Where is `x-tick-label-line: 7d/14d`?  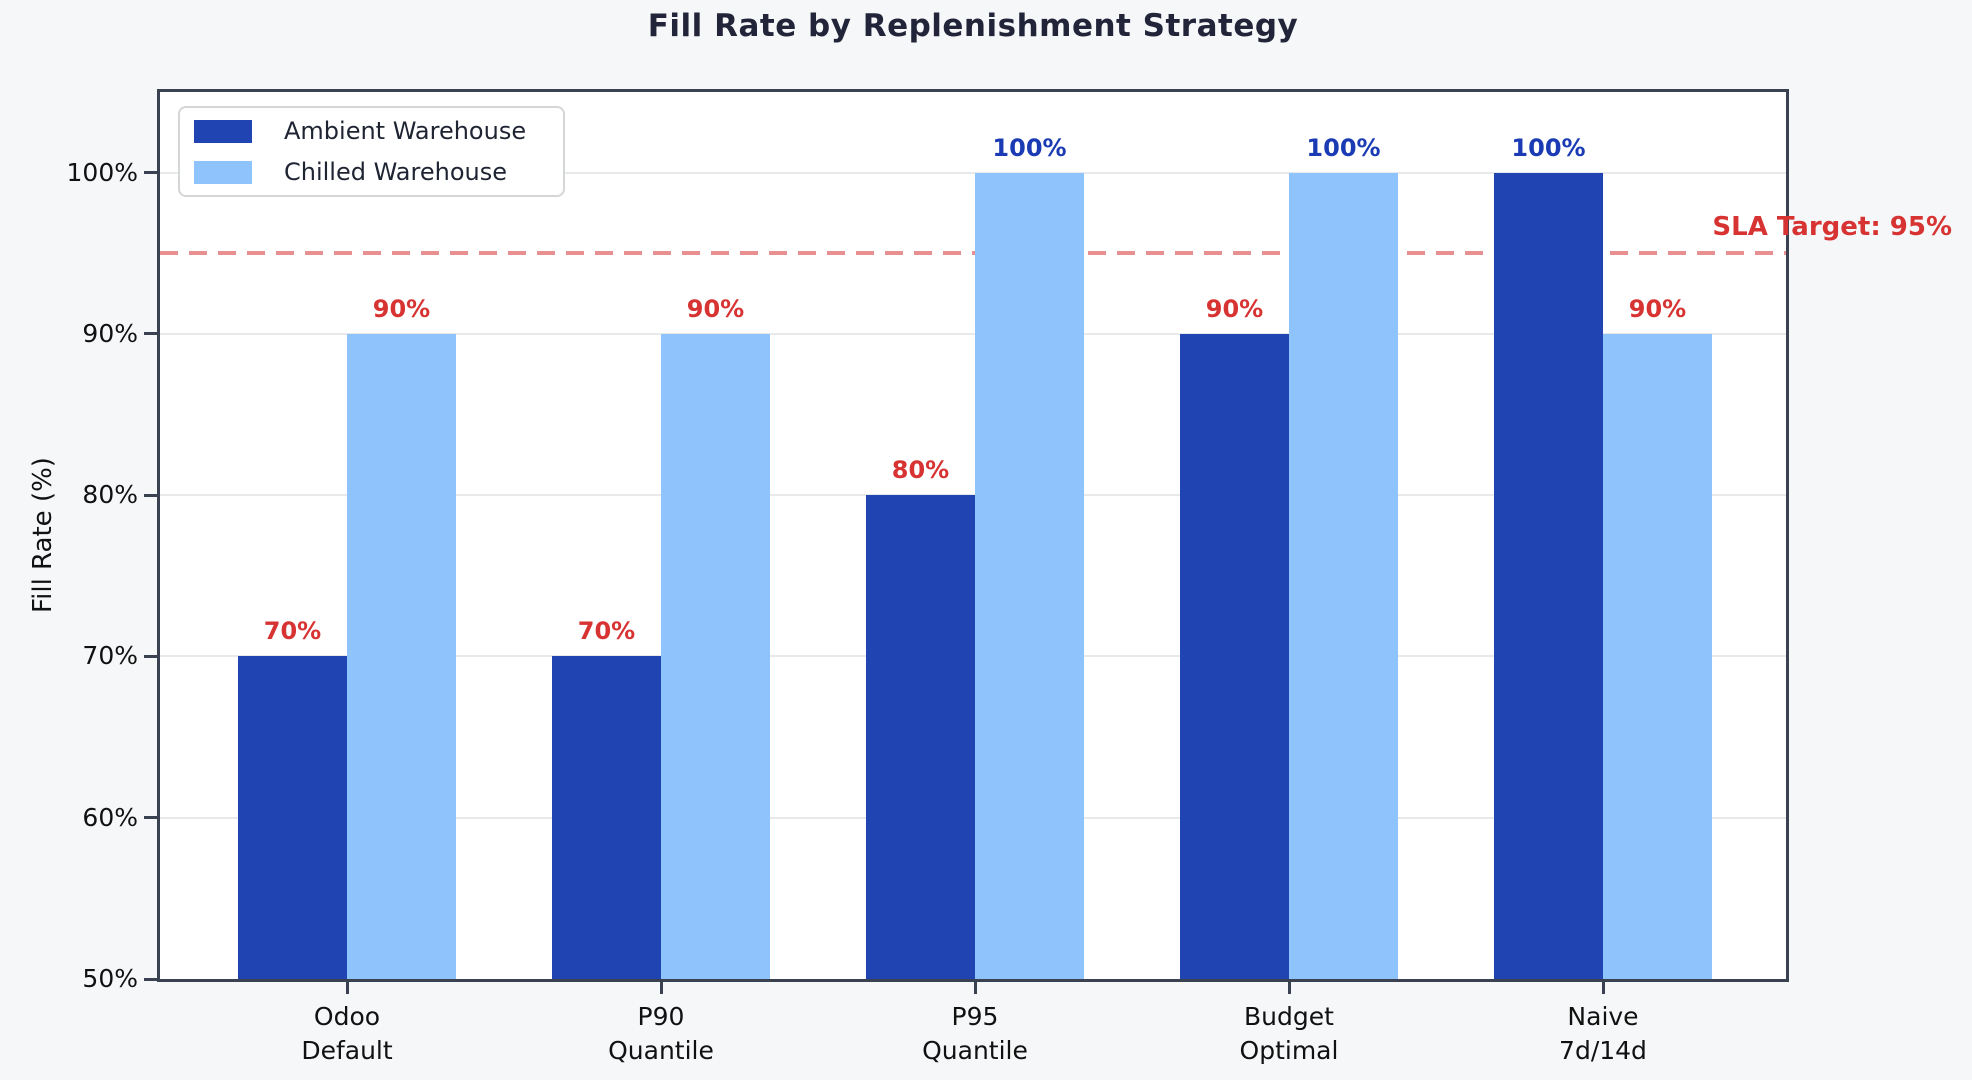 x-tick-label-line: 7d/14d is located at coordinates (1603, 1050).